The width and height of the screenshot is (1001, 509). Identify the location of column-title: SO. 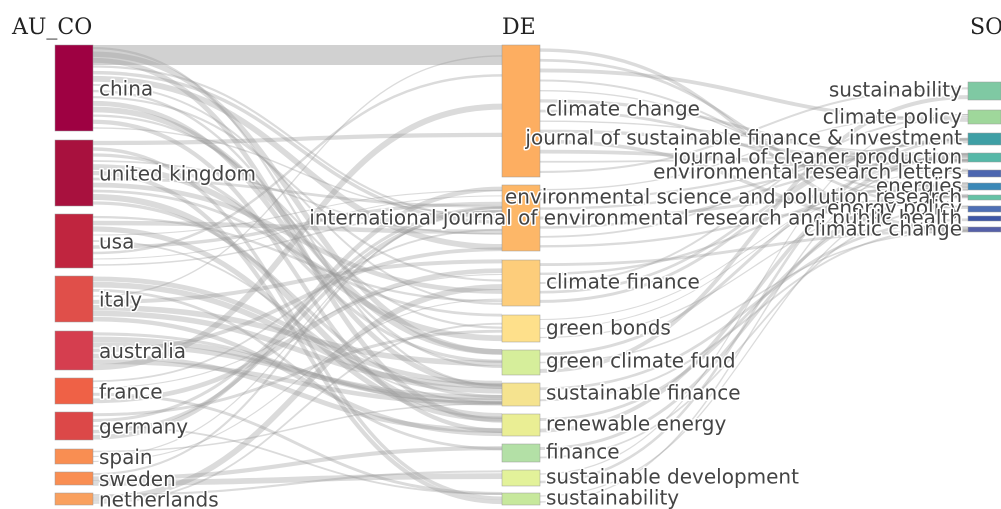
(985, 27).